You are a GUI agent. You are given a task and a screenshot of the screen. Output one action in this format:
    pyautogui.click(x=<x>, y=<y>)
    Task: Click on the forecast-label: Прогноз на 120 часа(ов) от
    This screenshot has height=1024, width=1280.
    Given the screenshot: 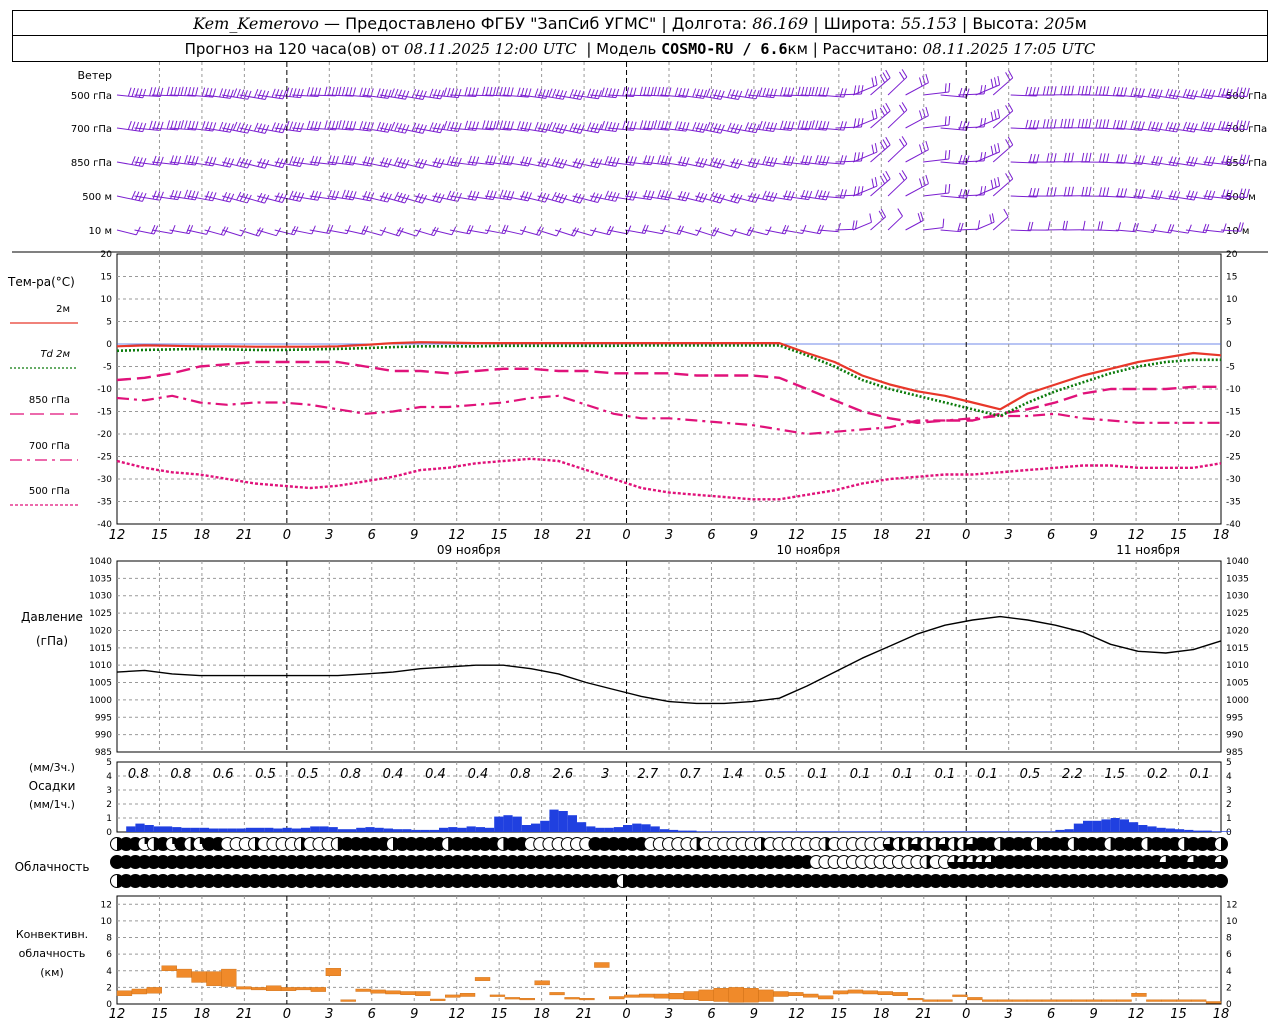 What is the action you would take?
    pyautogui.click(x=292, y=48)
    